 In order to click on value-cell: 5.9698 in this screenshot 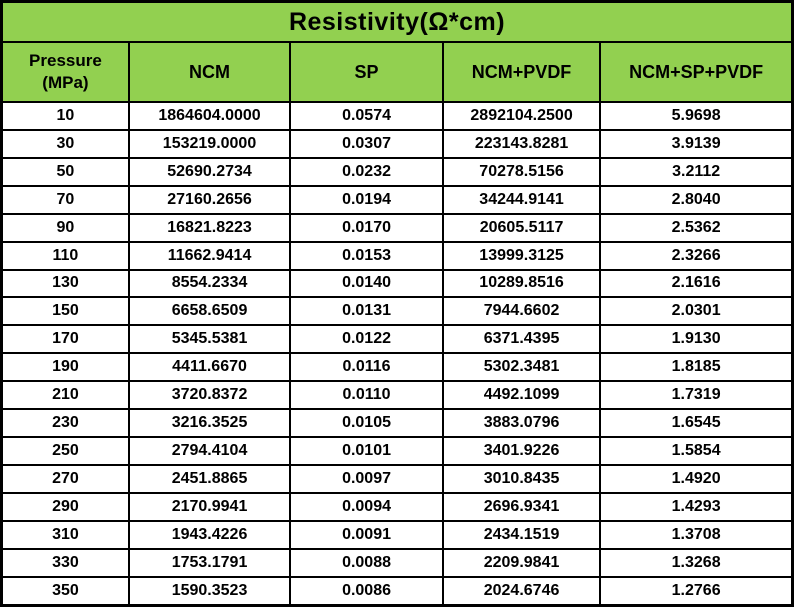, I will do `click(696, 116)`.